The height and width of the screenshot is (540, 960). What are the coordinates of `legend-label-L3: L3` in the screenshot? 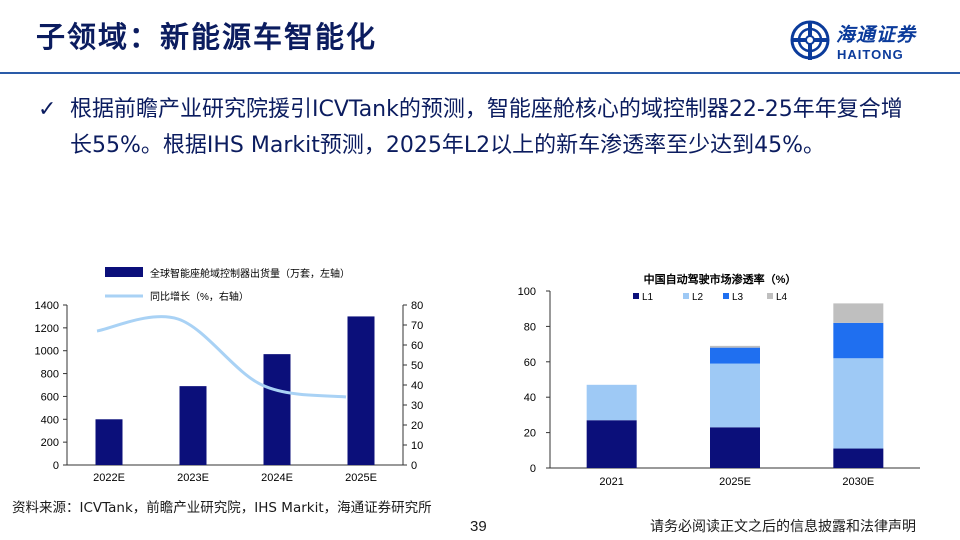 It's located at (738, 297).